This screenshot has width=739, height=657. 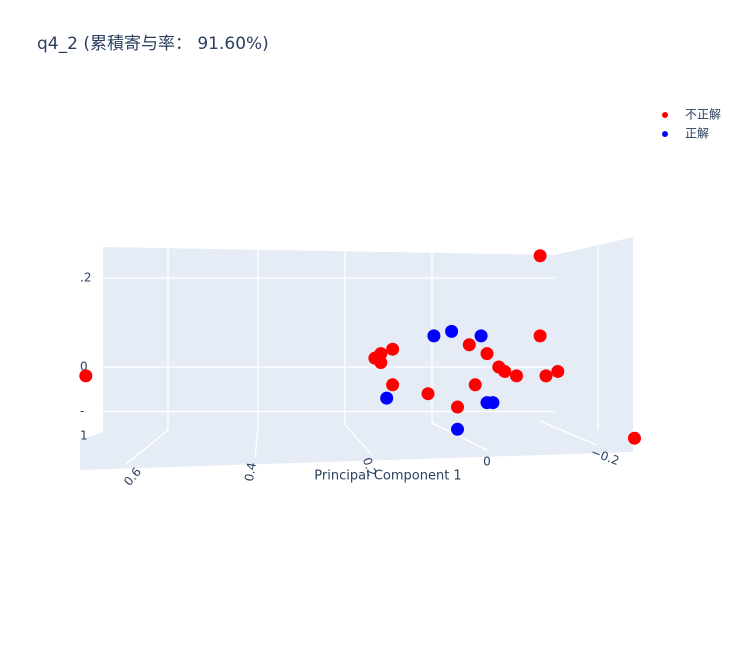 I want to click on x-axis-title: Principal Component 1, so click(x=387, y=476).